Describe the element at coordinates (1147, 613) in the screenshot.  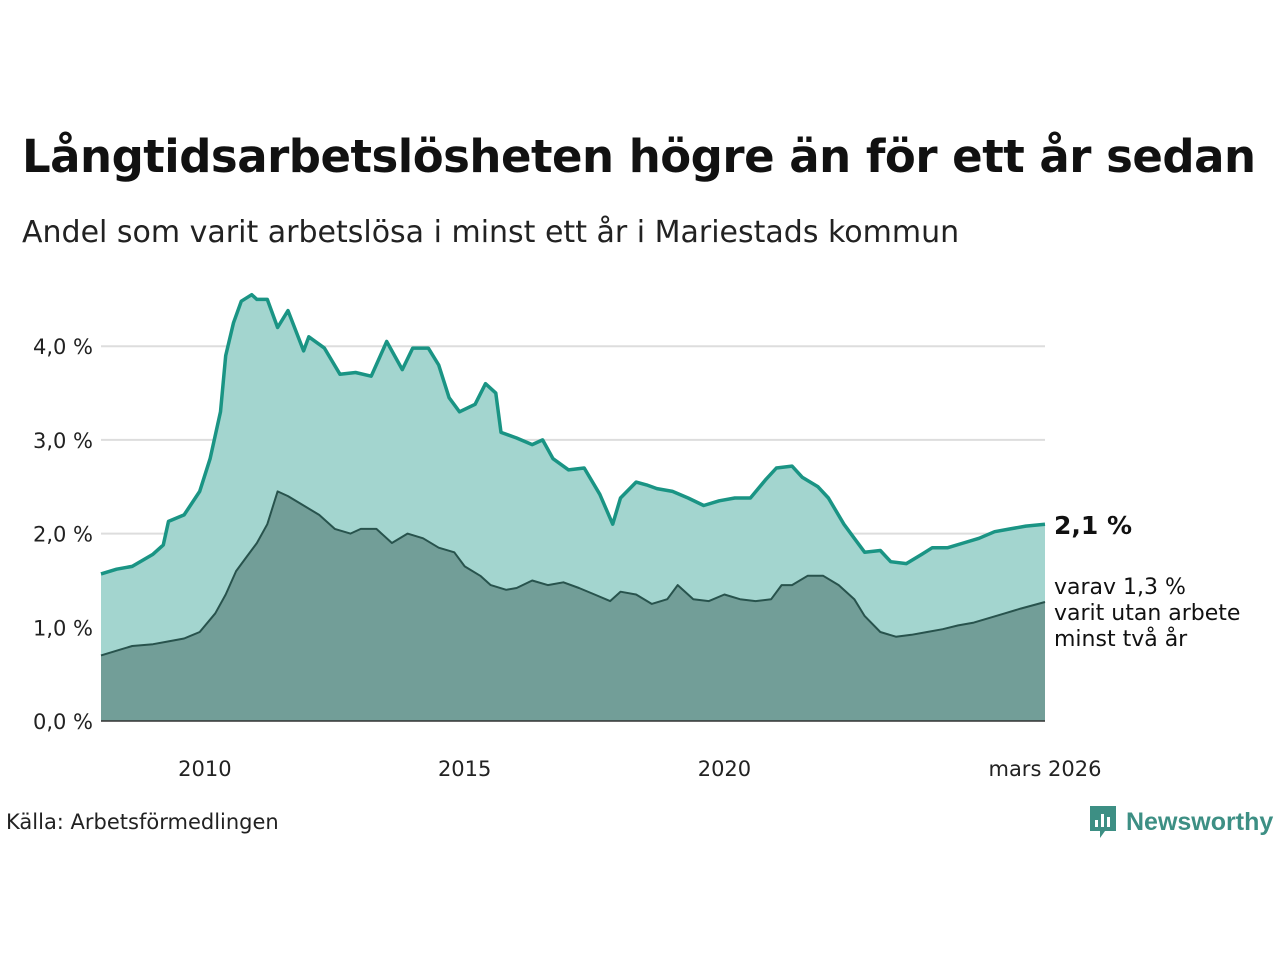
I see `annotation-sub-line2: varit utan arbete` at that location.